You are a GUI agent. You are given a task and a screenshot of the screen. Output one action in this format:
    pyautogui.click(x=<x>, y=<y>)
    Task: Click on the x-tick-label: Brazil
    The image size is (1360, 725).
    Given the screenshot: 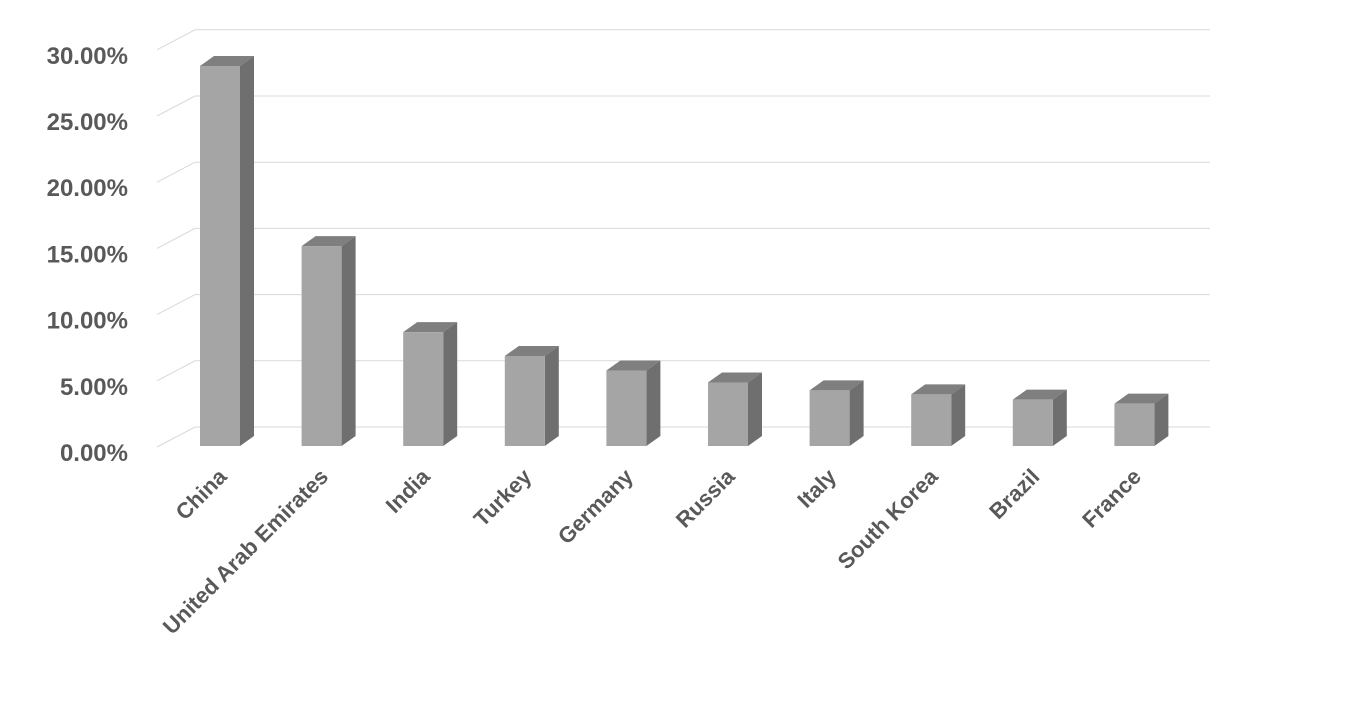 What is the action you would take?
    pyautogui.click(x=1014, y=494)
    